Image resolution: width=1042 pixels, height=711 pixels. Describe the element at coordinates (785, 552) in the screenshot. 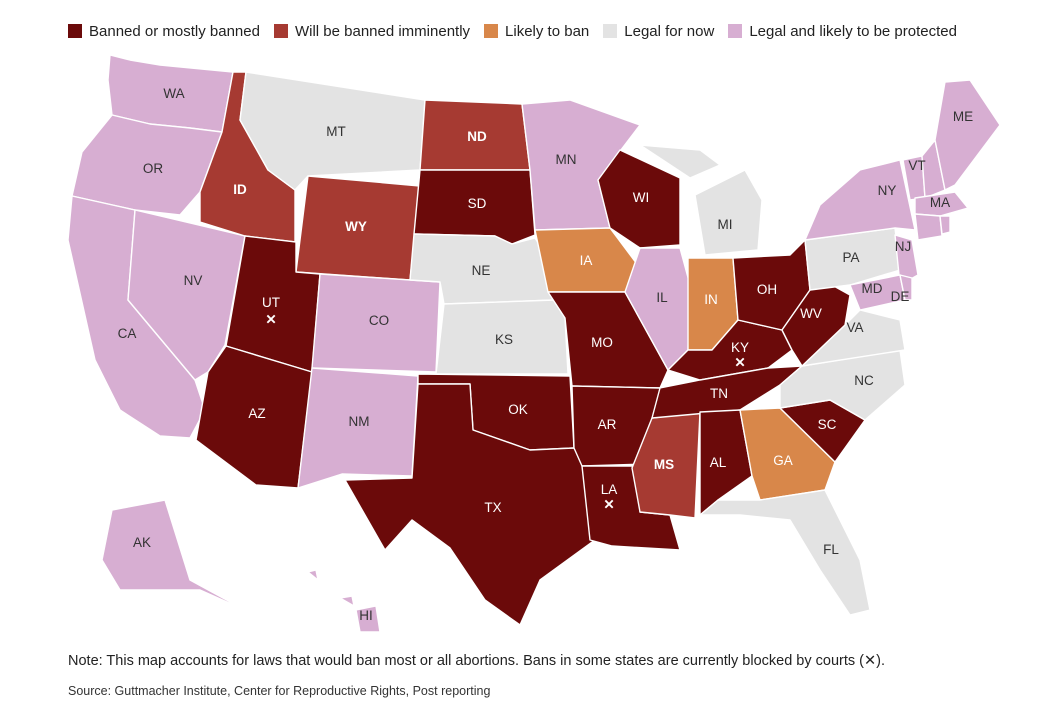

I see `state-FL` at that location.